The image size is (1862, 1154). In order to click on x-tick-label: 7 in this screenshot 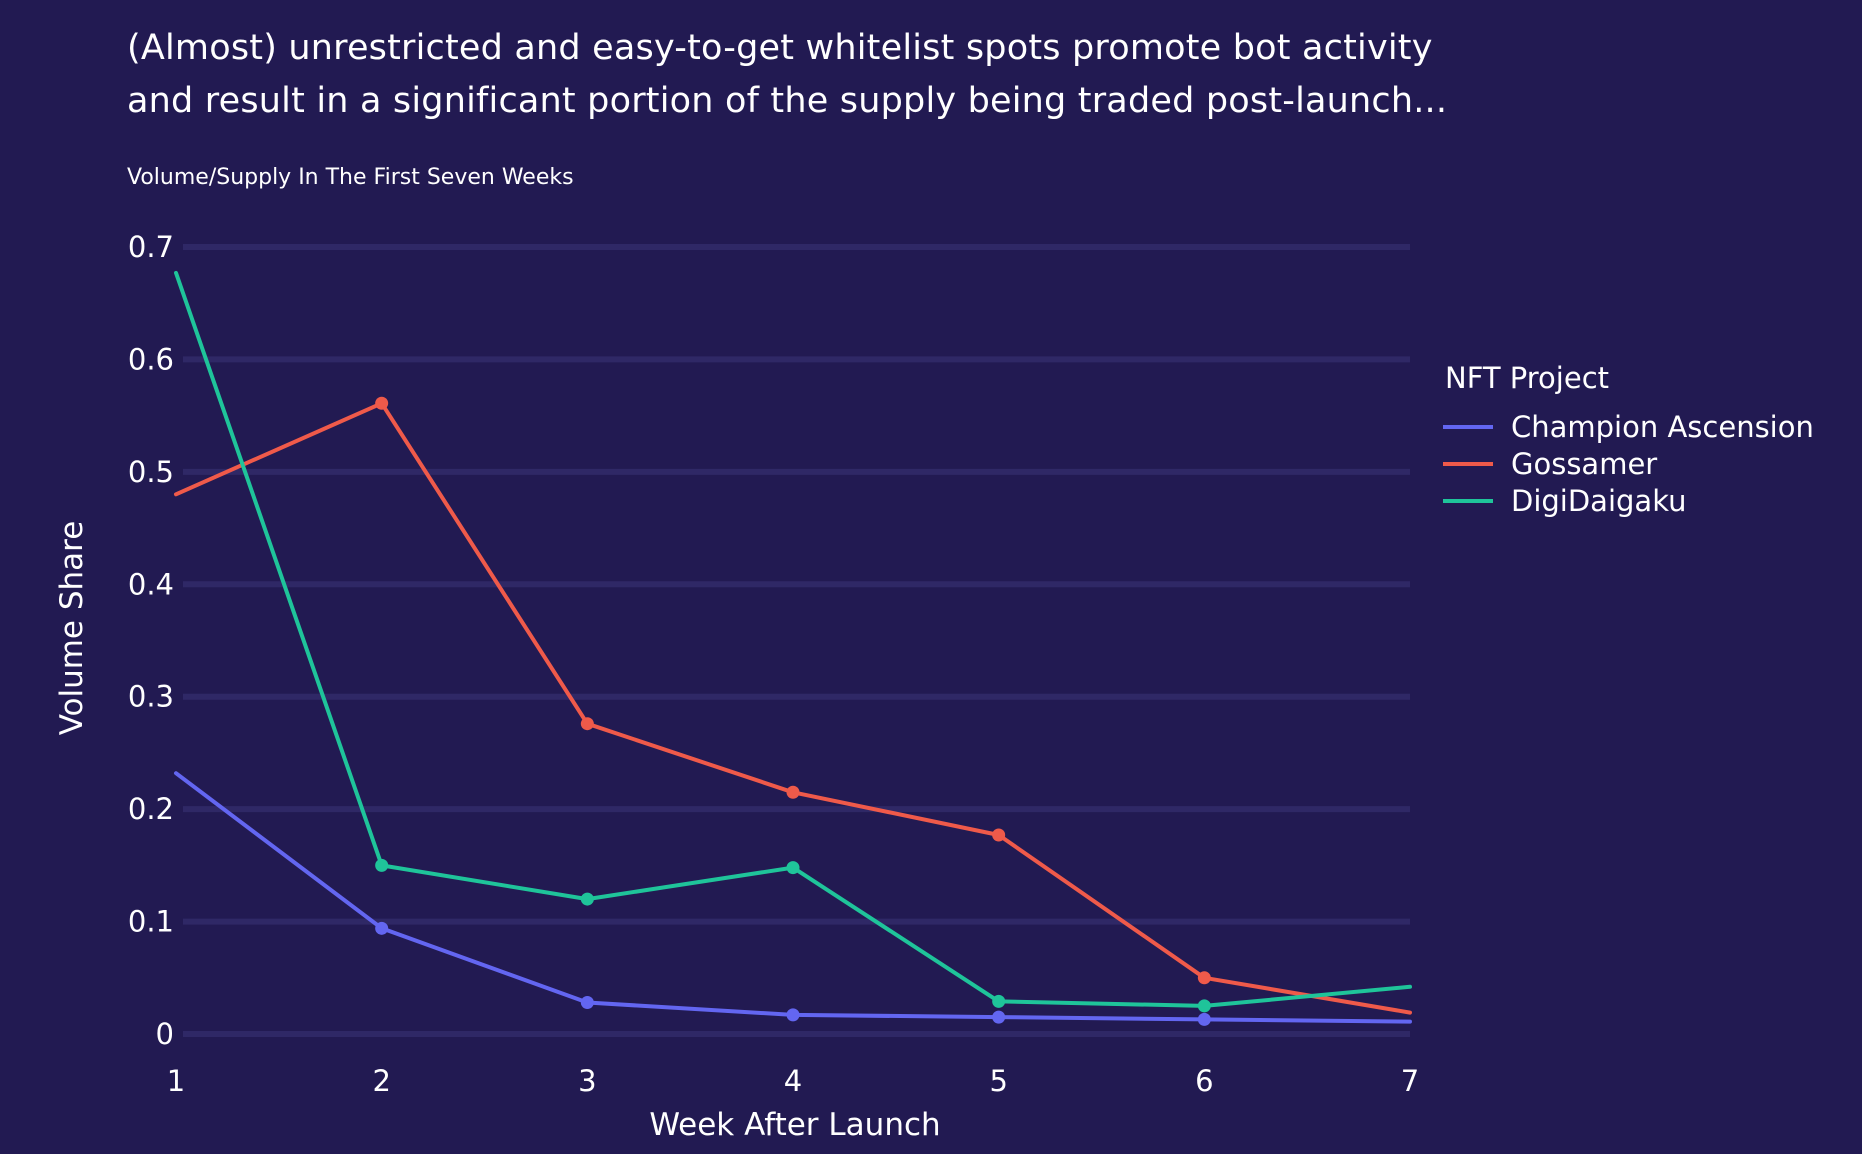, I will do `click(1410, 1081)`.